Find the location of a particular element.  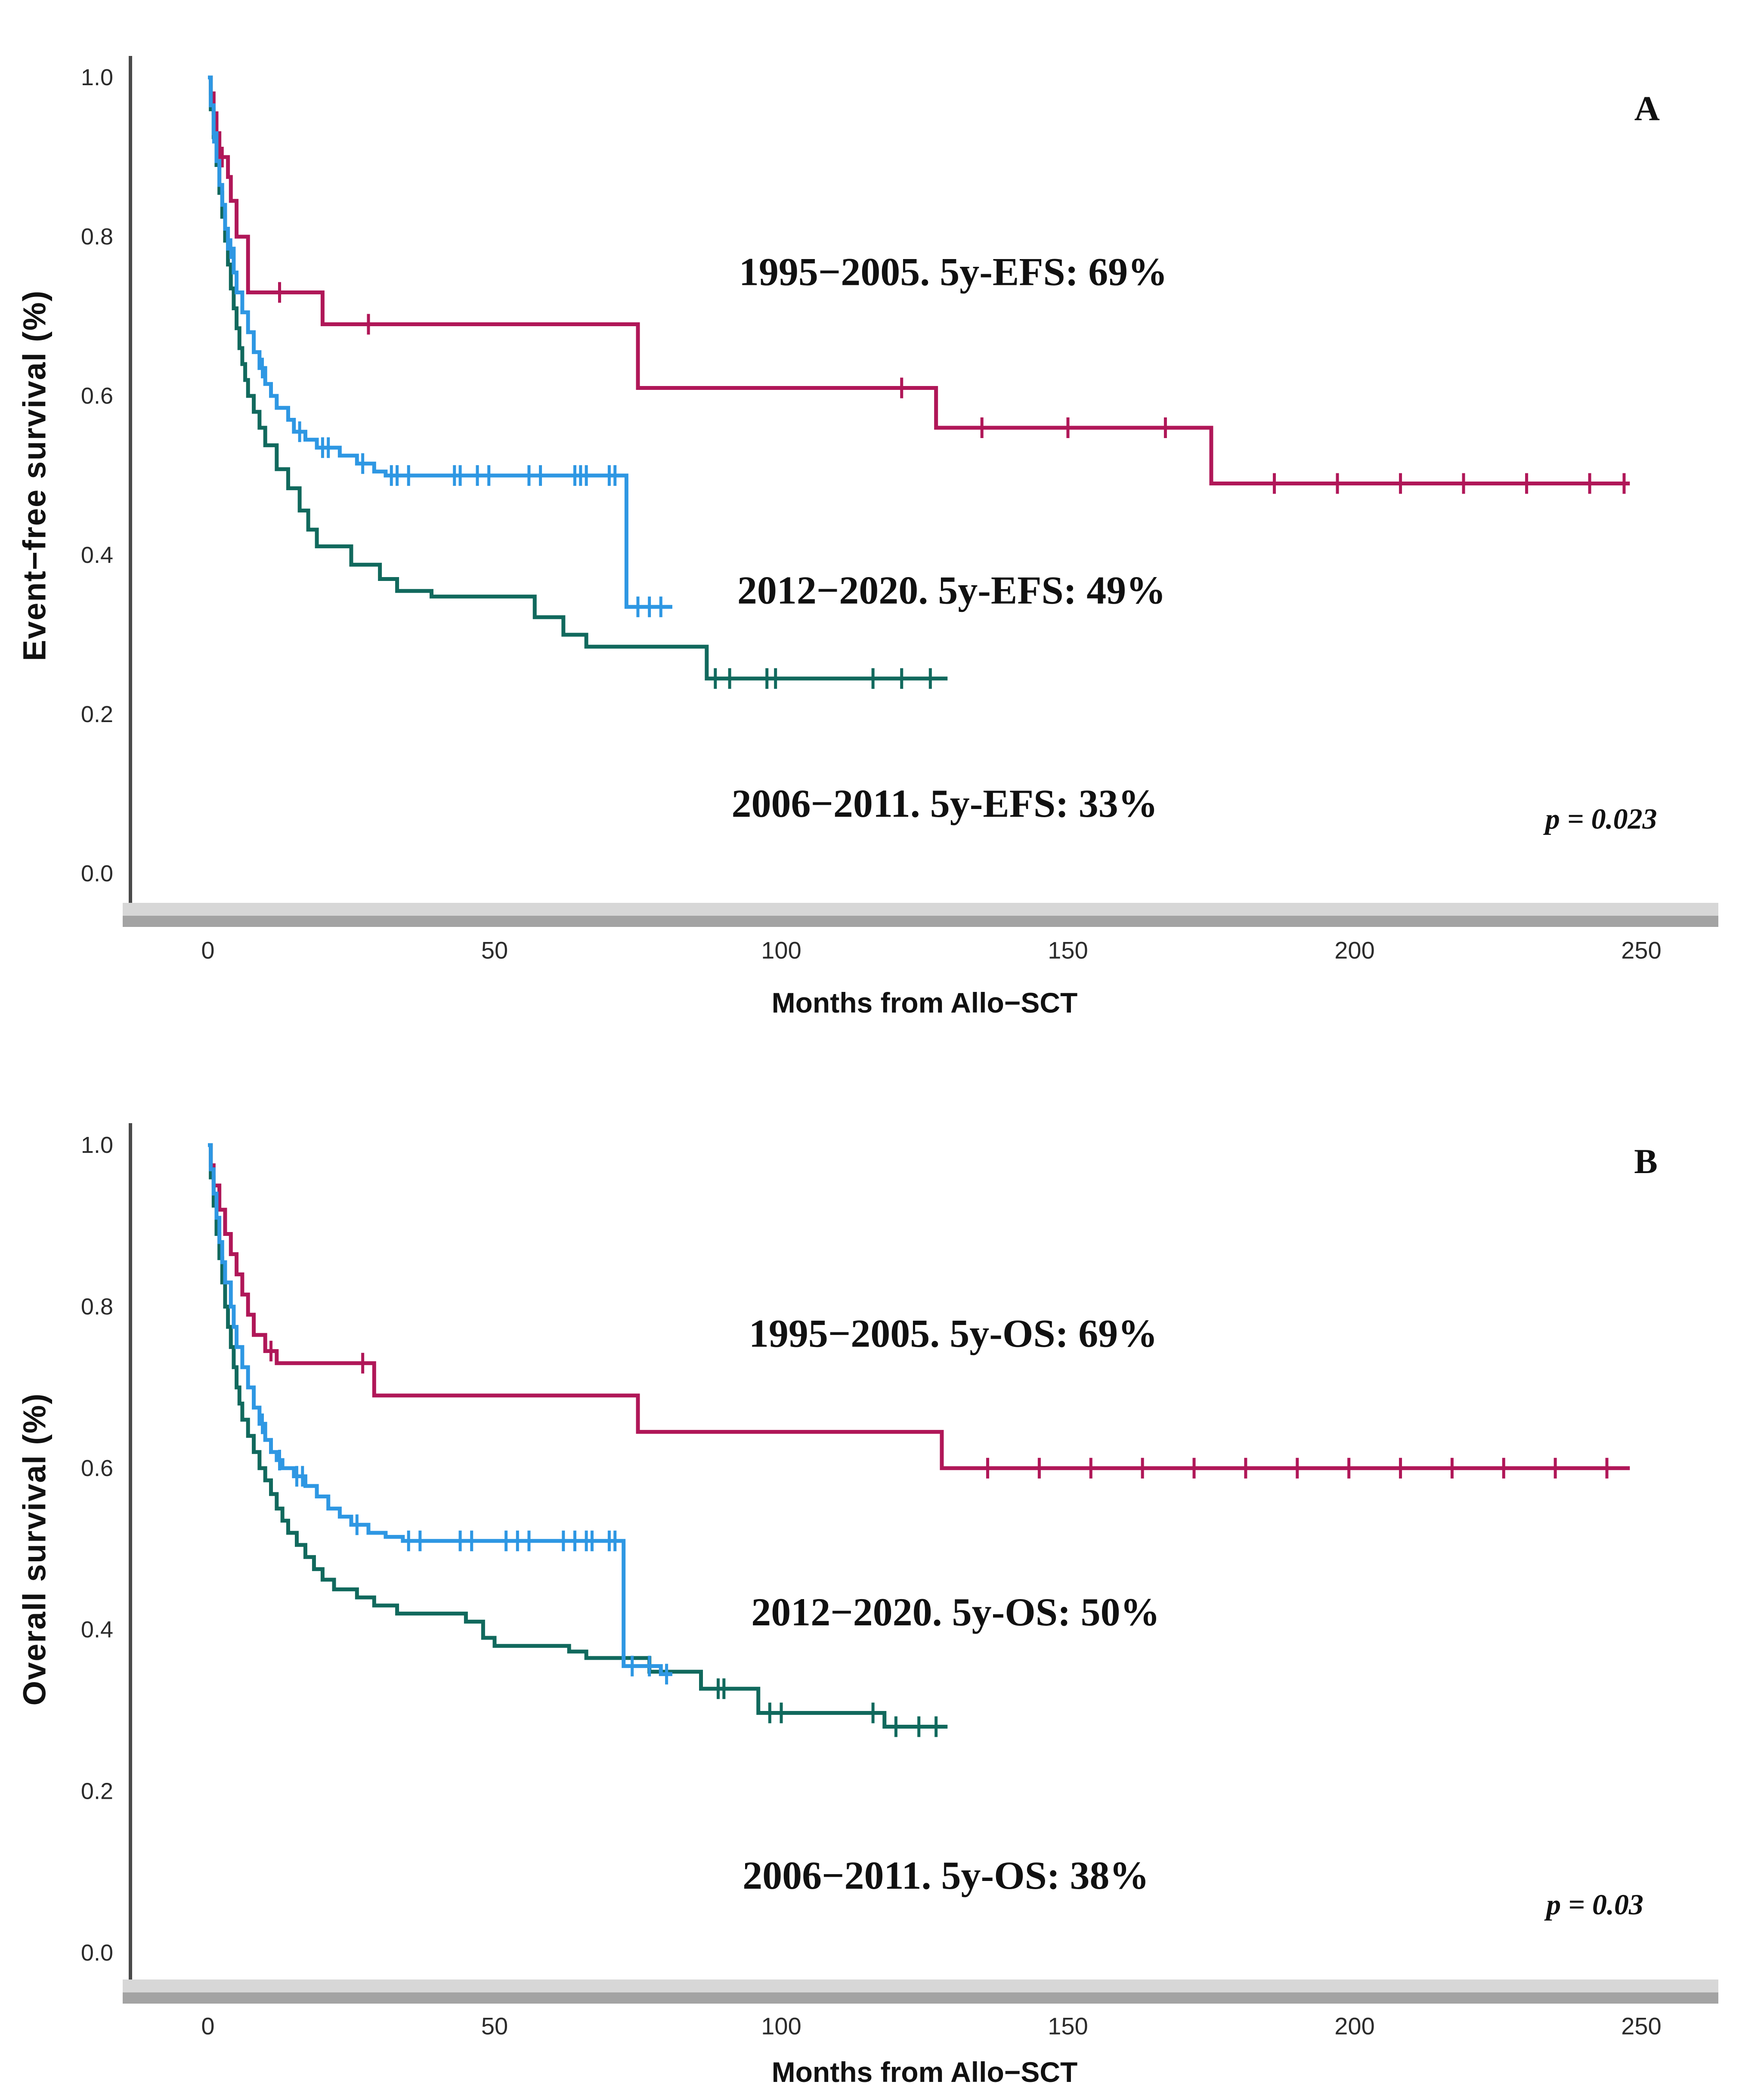

group-annotation: 2006−2011. 5y-EFS: 33% is located at coordinates (944, 803).